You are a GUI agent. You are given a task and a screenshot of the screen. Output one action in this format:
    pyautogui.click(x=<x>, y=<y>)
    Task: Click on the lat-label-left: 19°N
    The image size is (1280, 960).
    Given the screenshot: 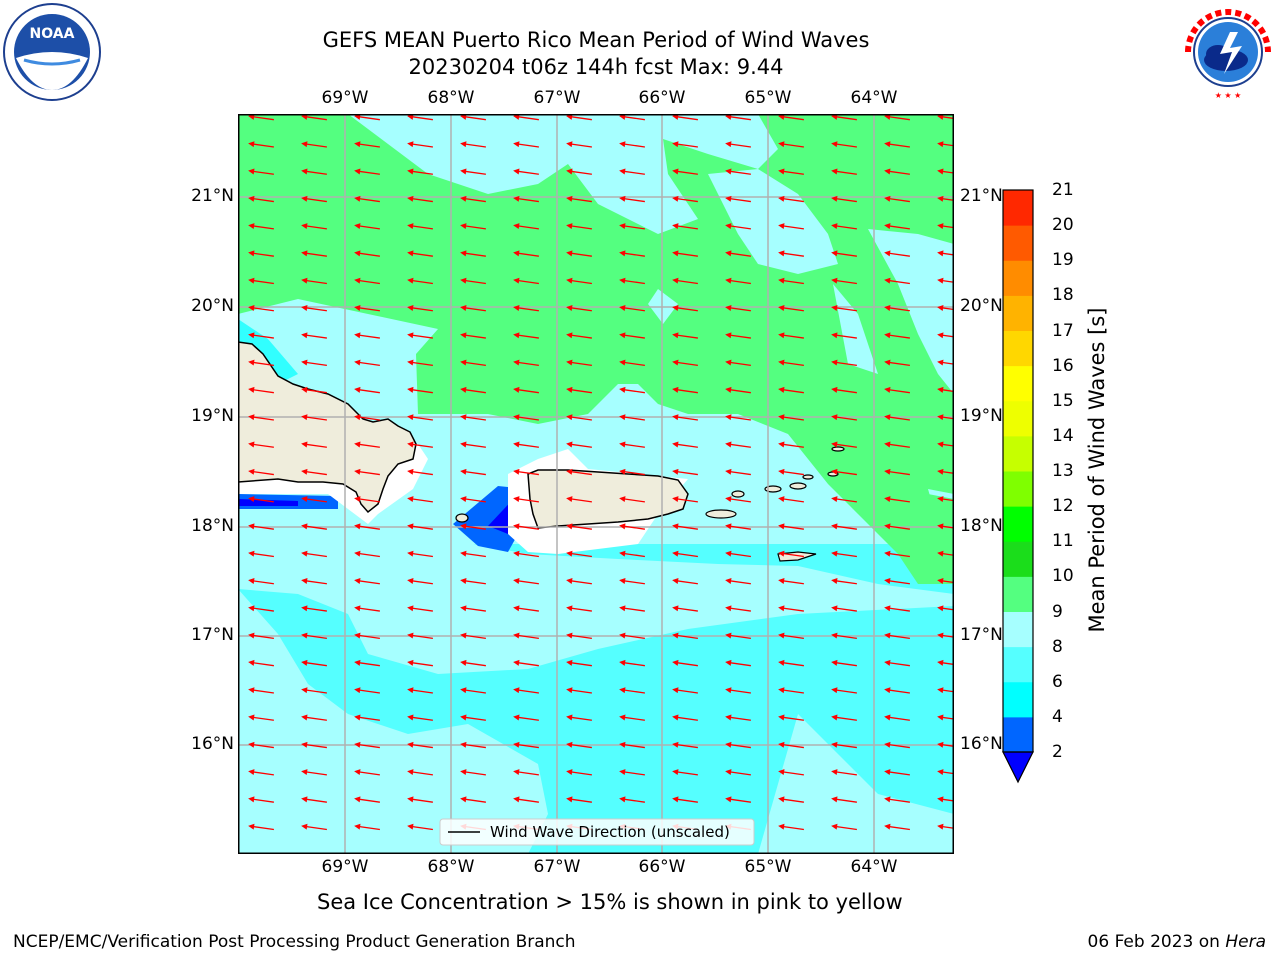 What is the action you would take?
    pyautogui.click(x=212, y=416)
    